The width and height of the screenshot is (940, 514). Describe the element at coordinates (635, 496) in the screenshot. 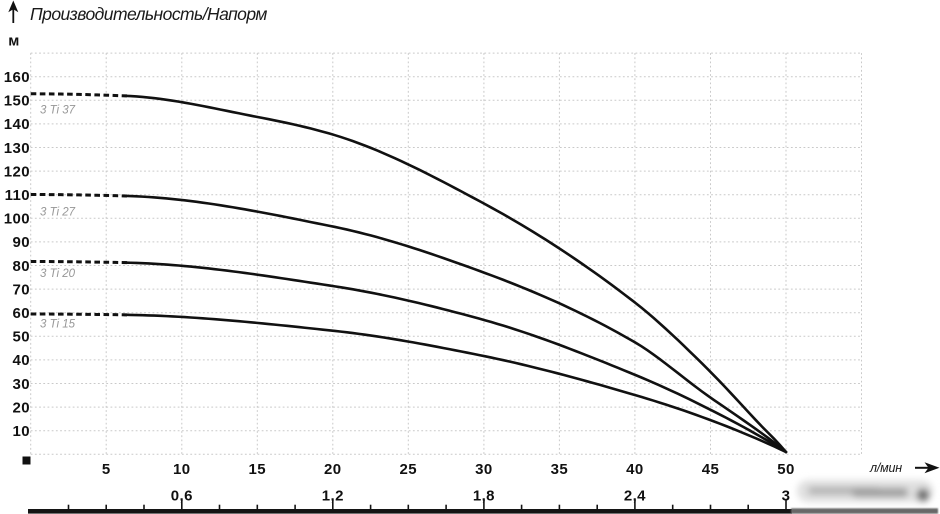

I see `svg-text: 2,4` at that location.